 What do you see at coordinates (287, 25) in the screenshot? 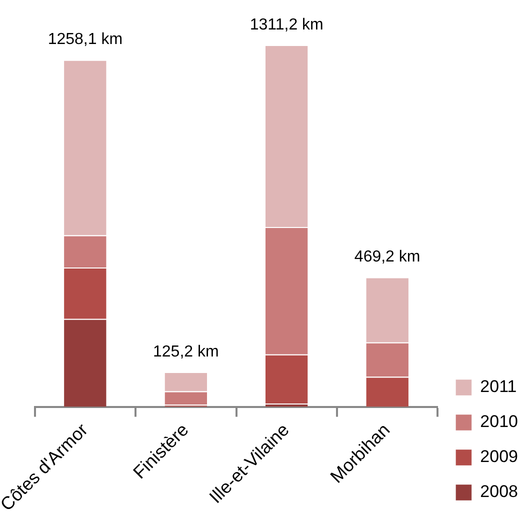
I see `annotation: 1311,2 km` at bounding box center [287, 25].